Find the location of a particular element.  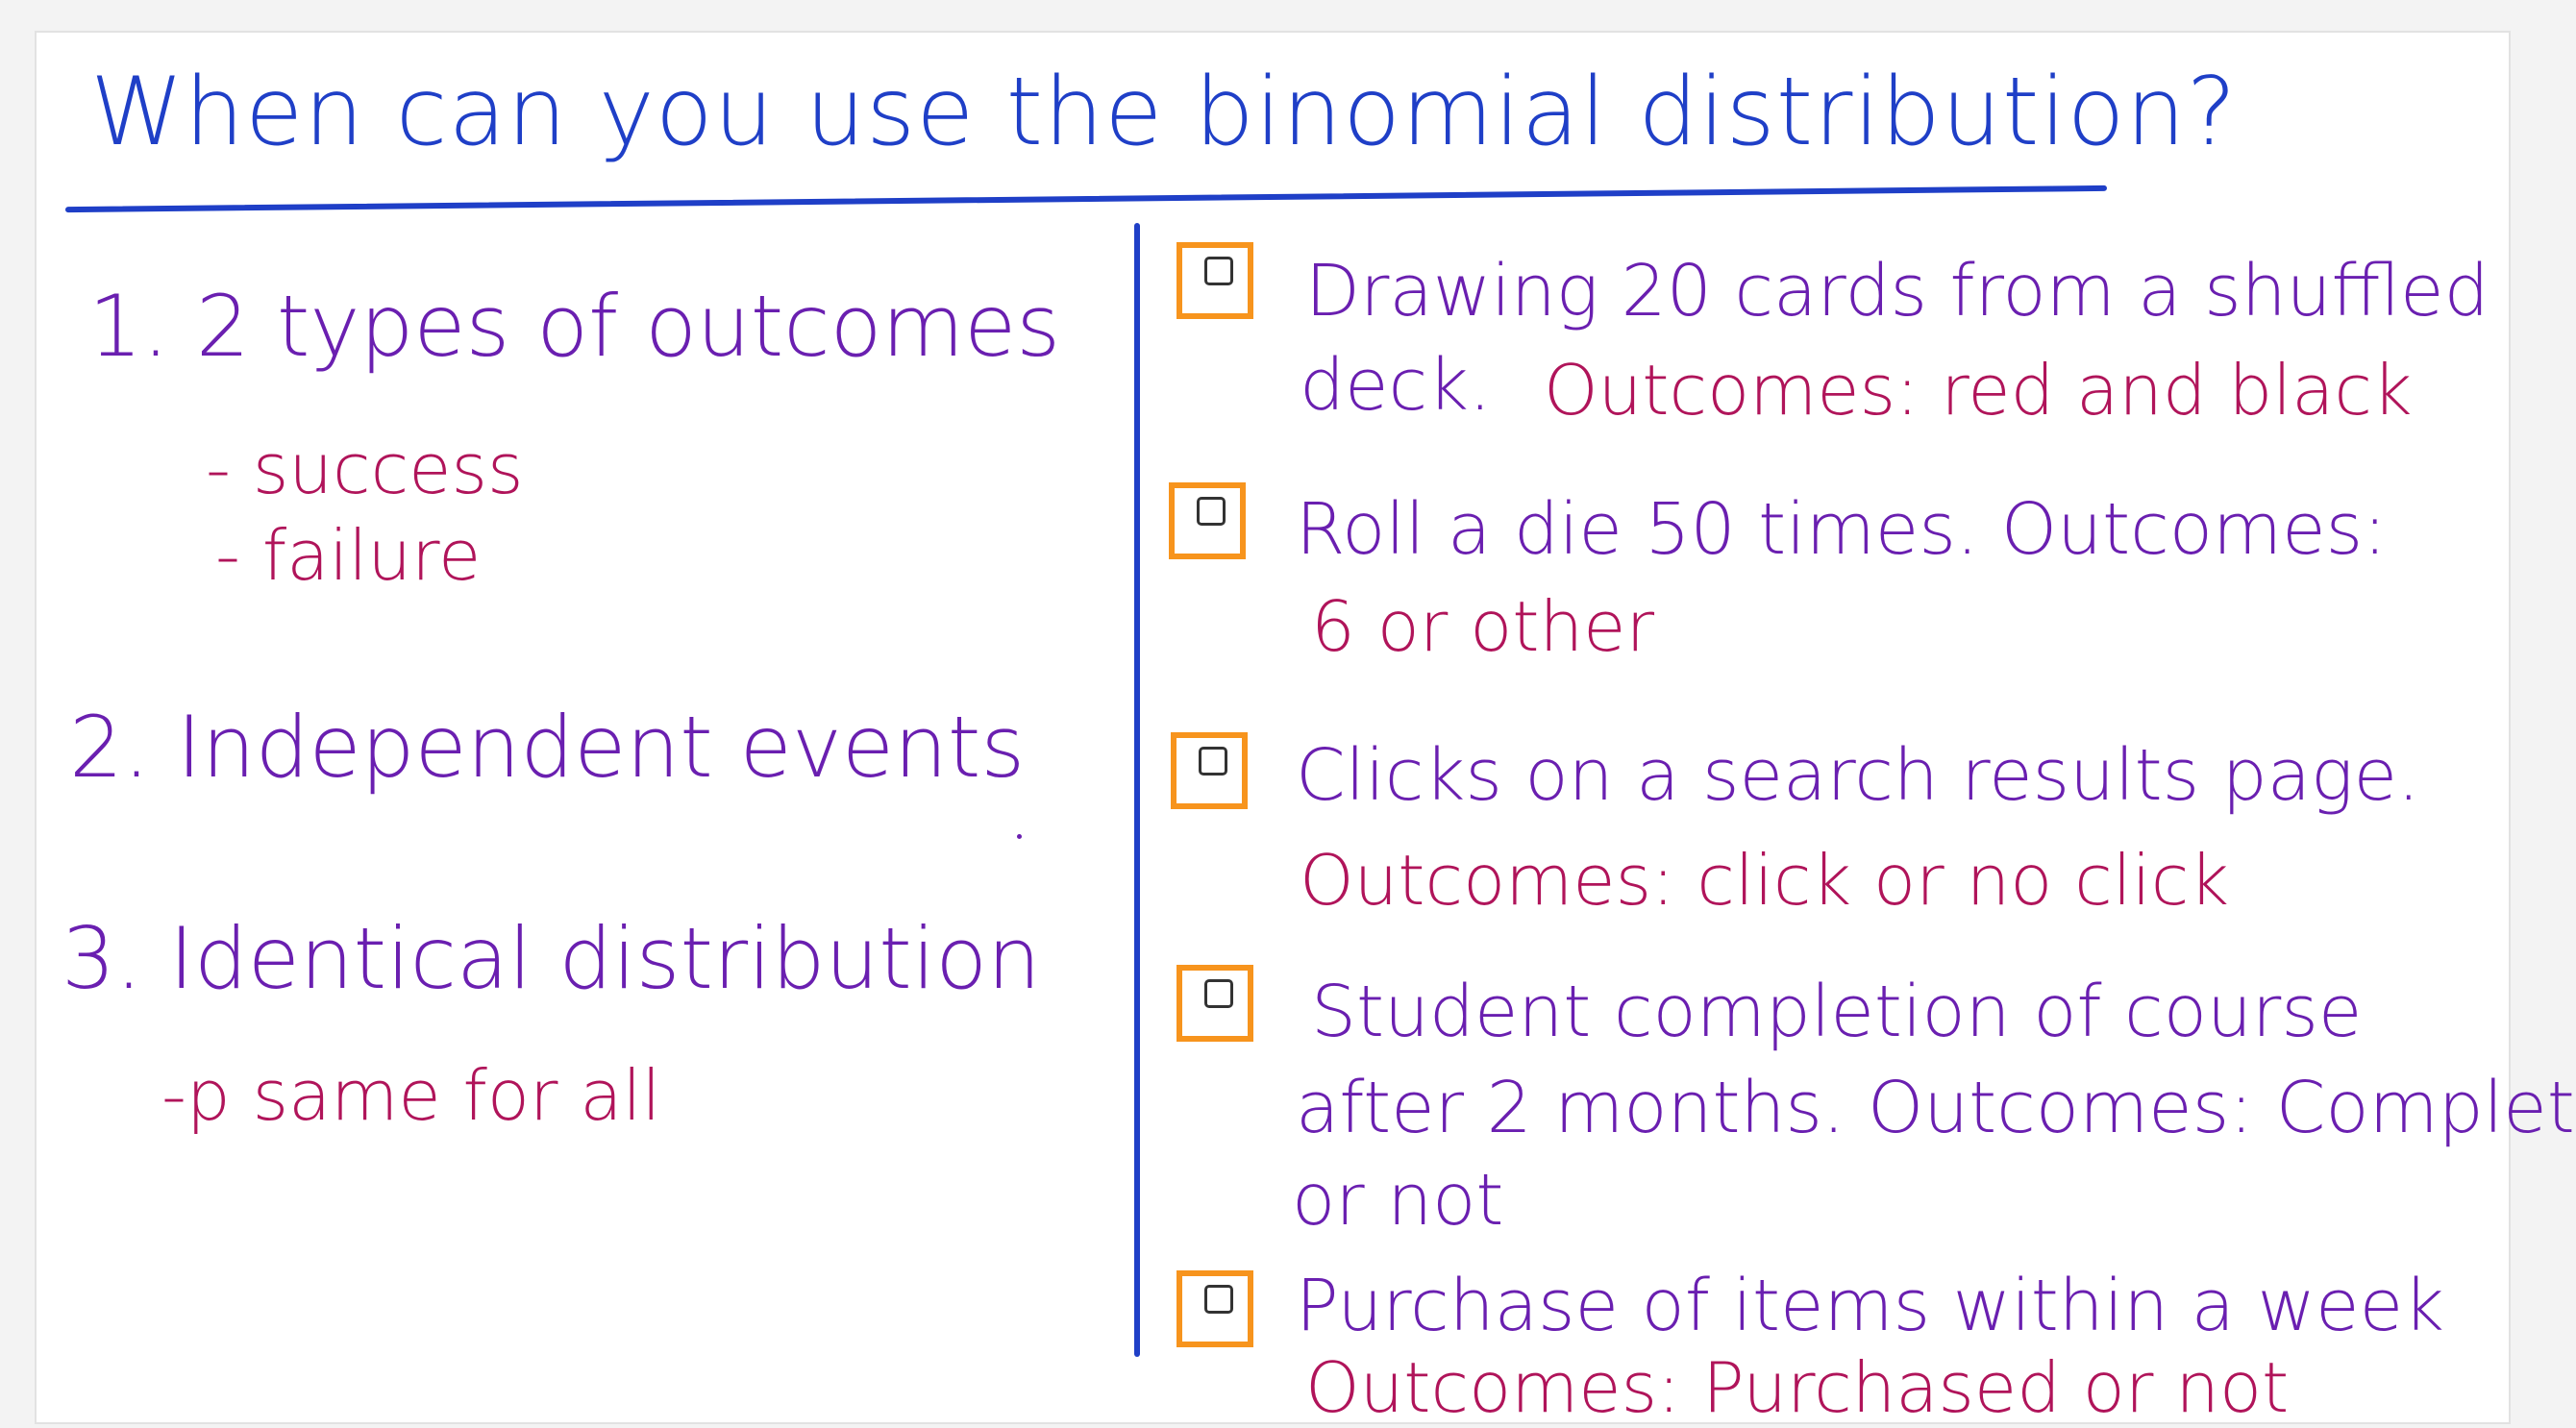

option-4-checkbox is located at coordinates (1215, 1003).